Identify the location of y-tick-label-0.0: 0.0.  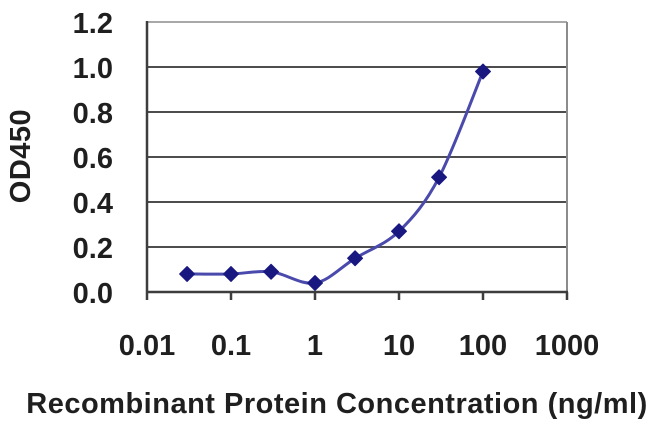
(93, 294).